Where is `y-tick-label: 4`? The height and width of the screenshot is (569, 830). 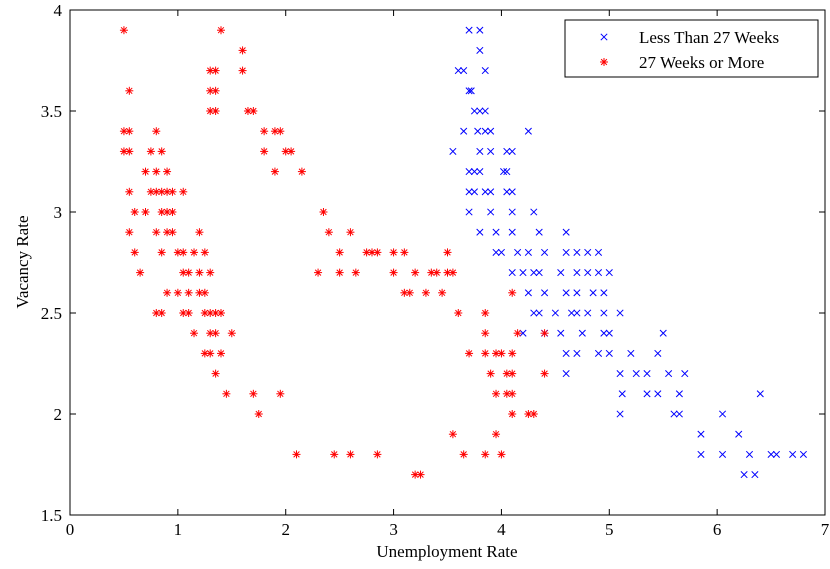 y-tick-label: 4 is located at coordinates (58, 10).